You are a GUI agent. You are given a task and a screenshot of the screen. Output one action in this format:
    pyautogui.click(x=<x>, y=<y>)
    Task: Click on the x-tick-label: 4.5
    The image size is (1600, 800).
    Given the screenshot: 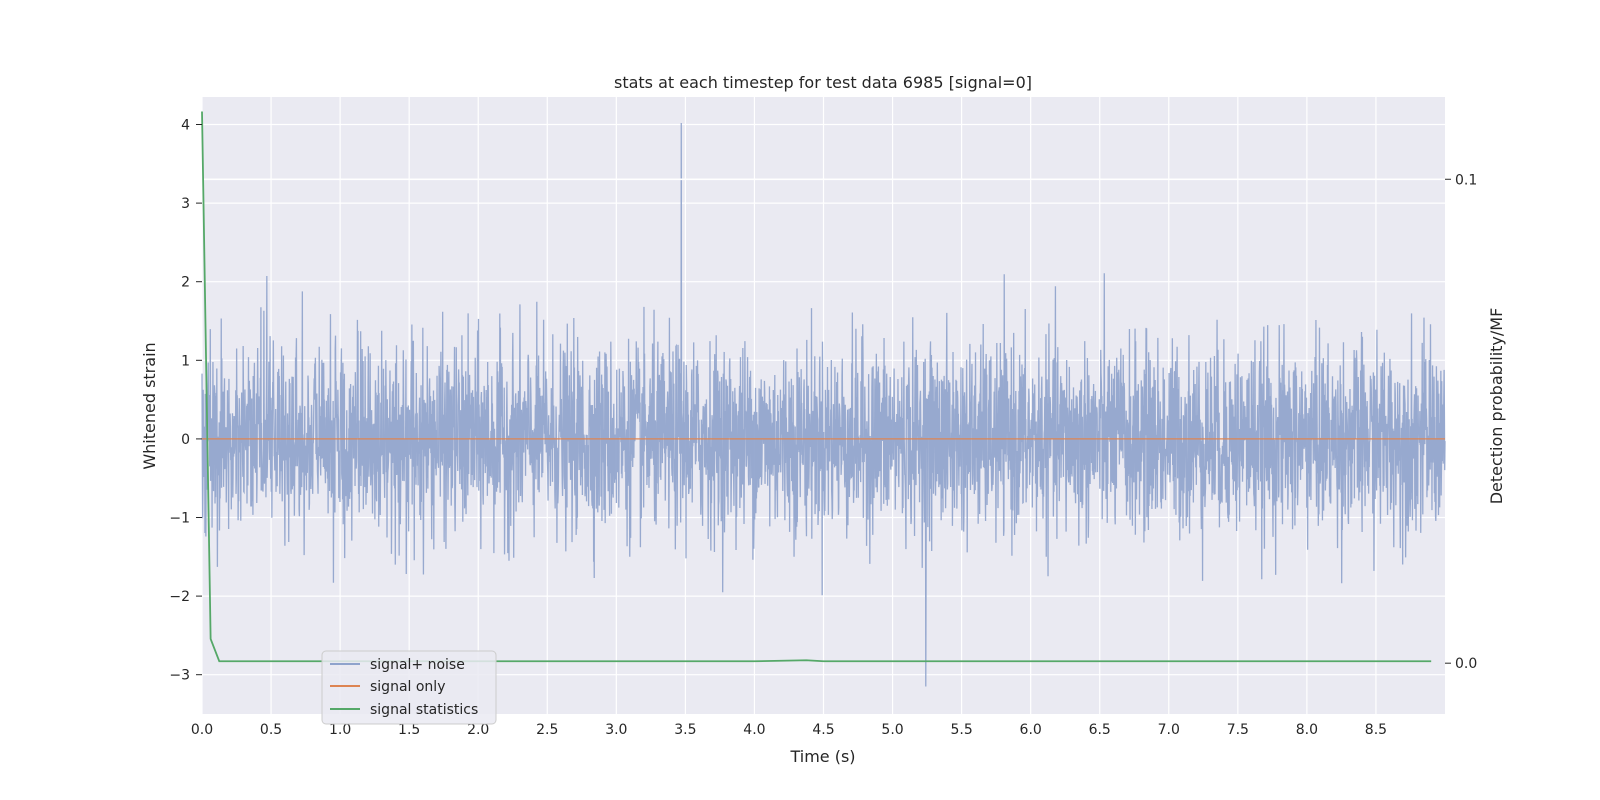 What is the action you would take?
    pyautogui.click(x=823, y=730)
    